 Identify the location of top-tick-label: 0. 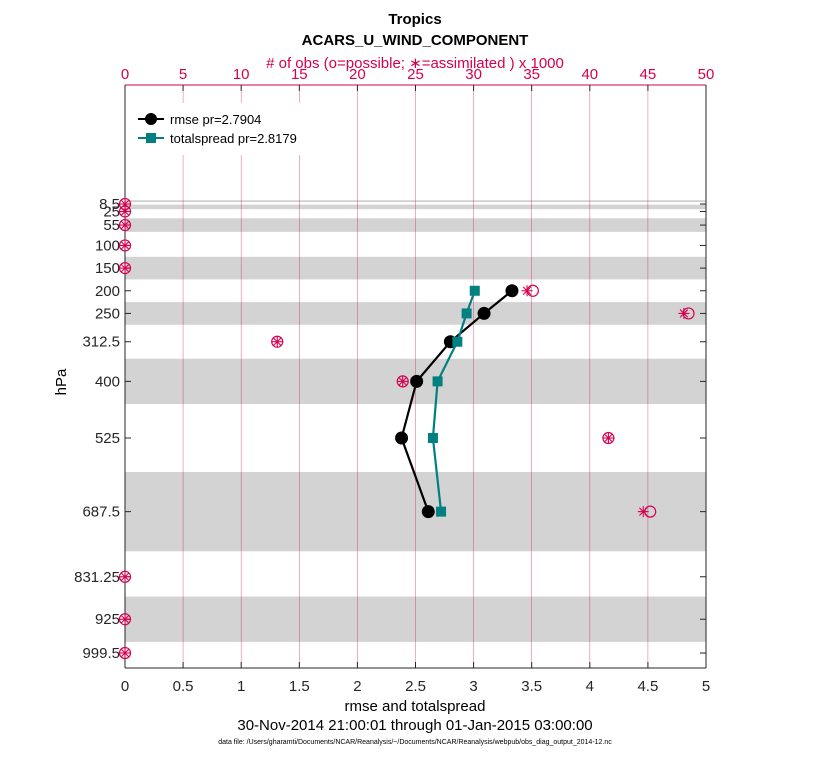
(125, 74).